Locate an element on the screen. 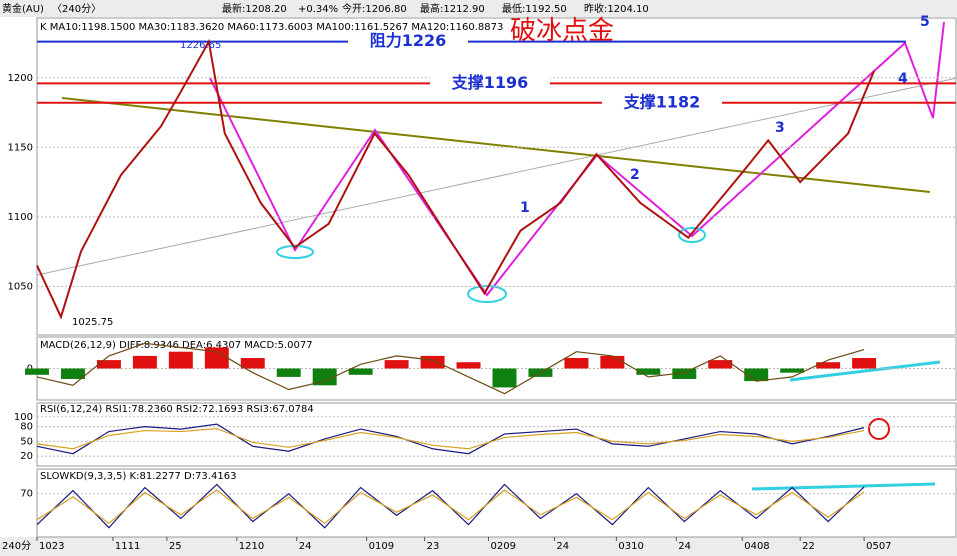 This screenshot has width=957, height=556. x-tick-label: 0209 is located at coordinates (503, 546).